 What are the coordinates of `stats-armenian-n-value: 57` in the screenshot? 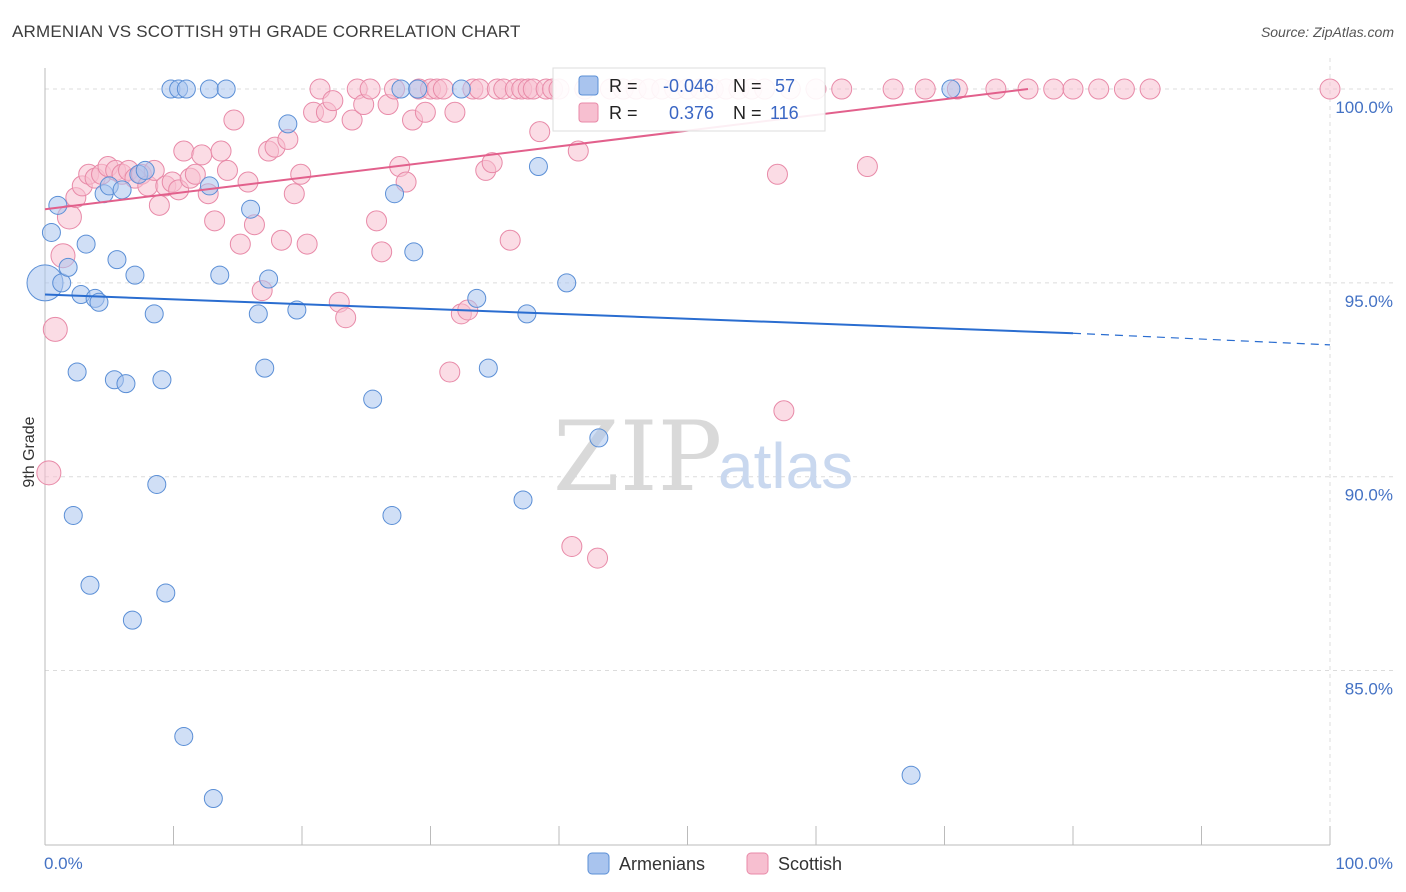 It's located at (785, 86).